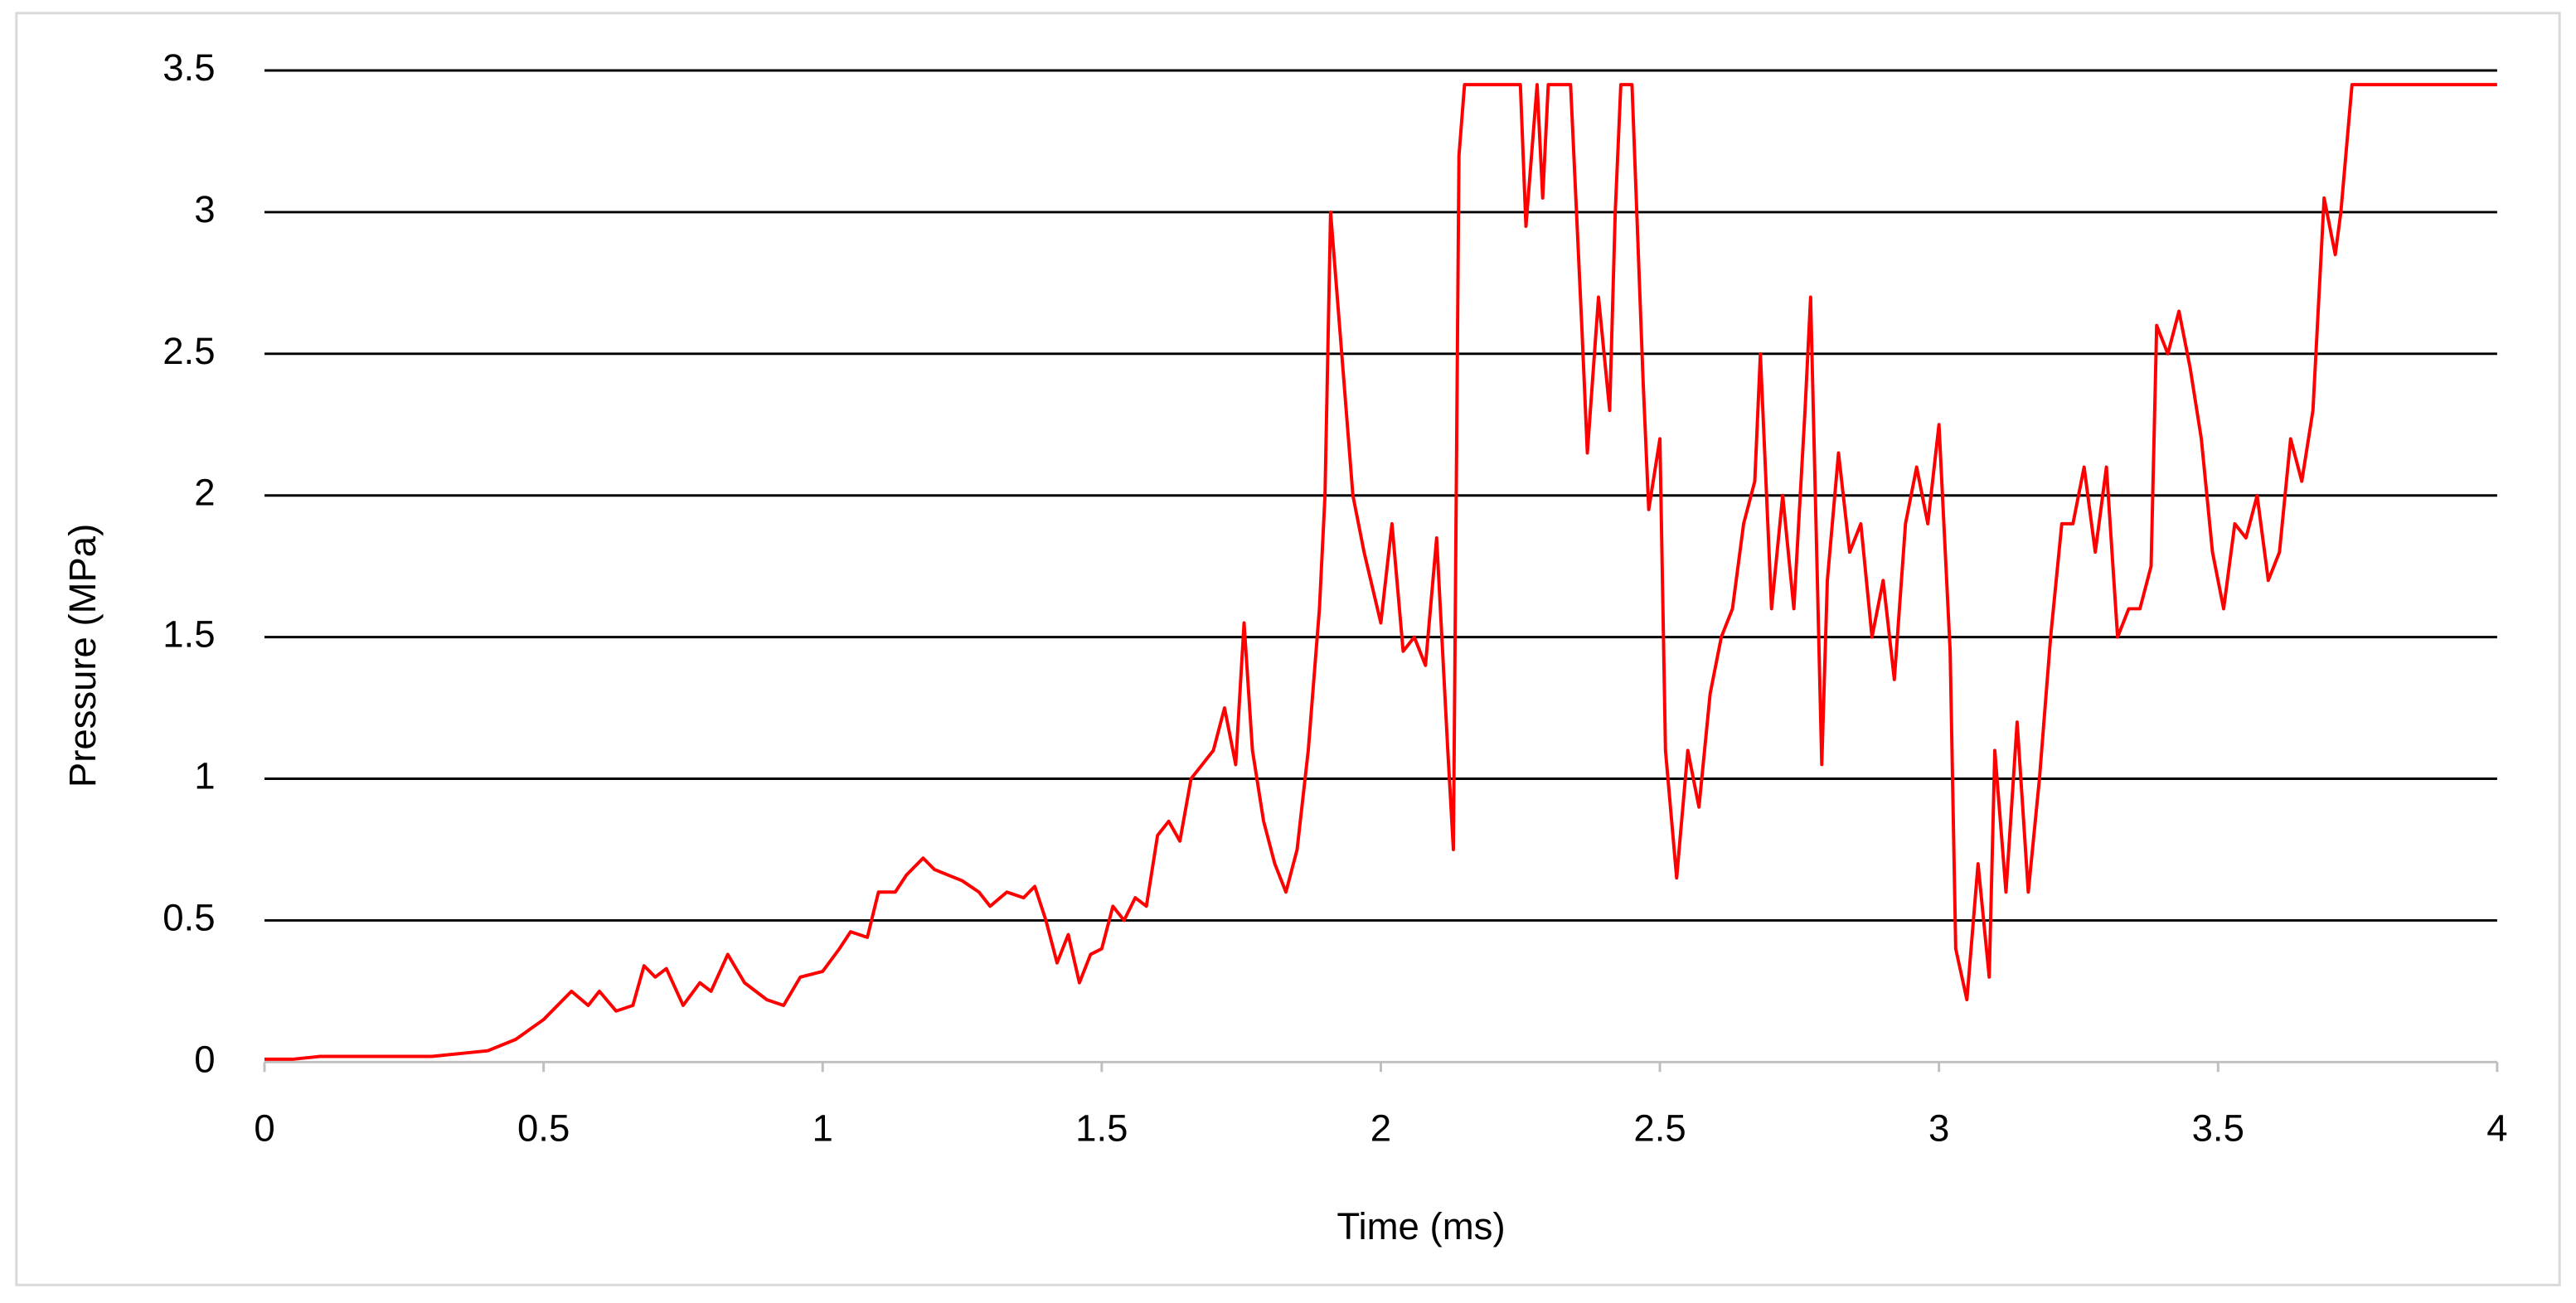  I want to click on x-tick-label: 2.5, so click(1659, 1128).